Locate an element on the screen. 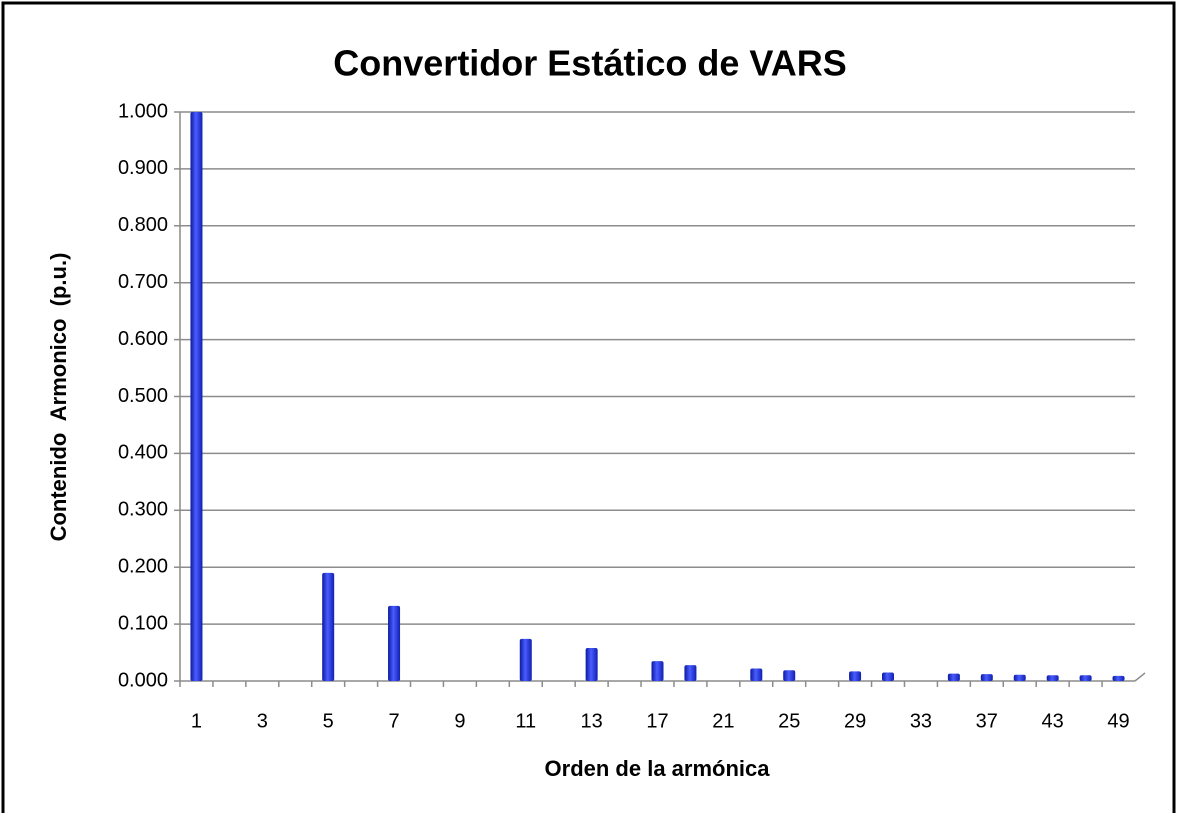 This screenshot has height=818, width=1177. y-tick-label: 0.200 is located at coordinates (143, 566).